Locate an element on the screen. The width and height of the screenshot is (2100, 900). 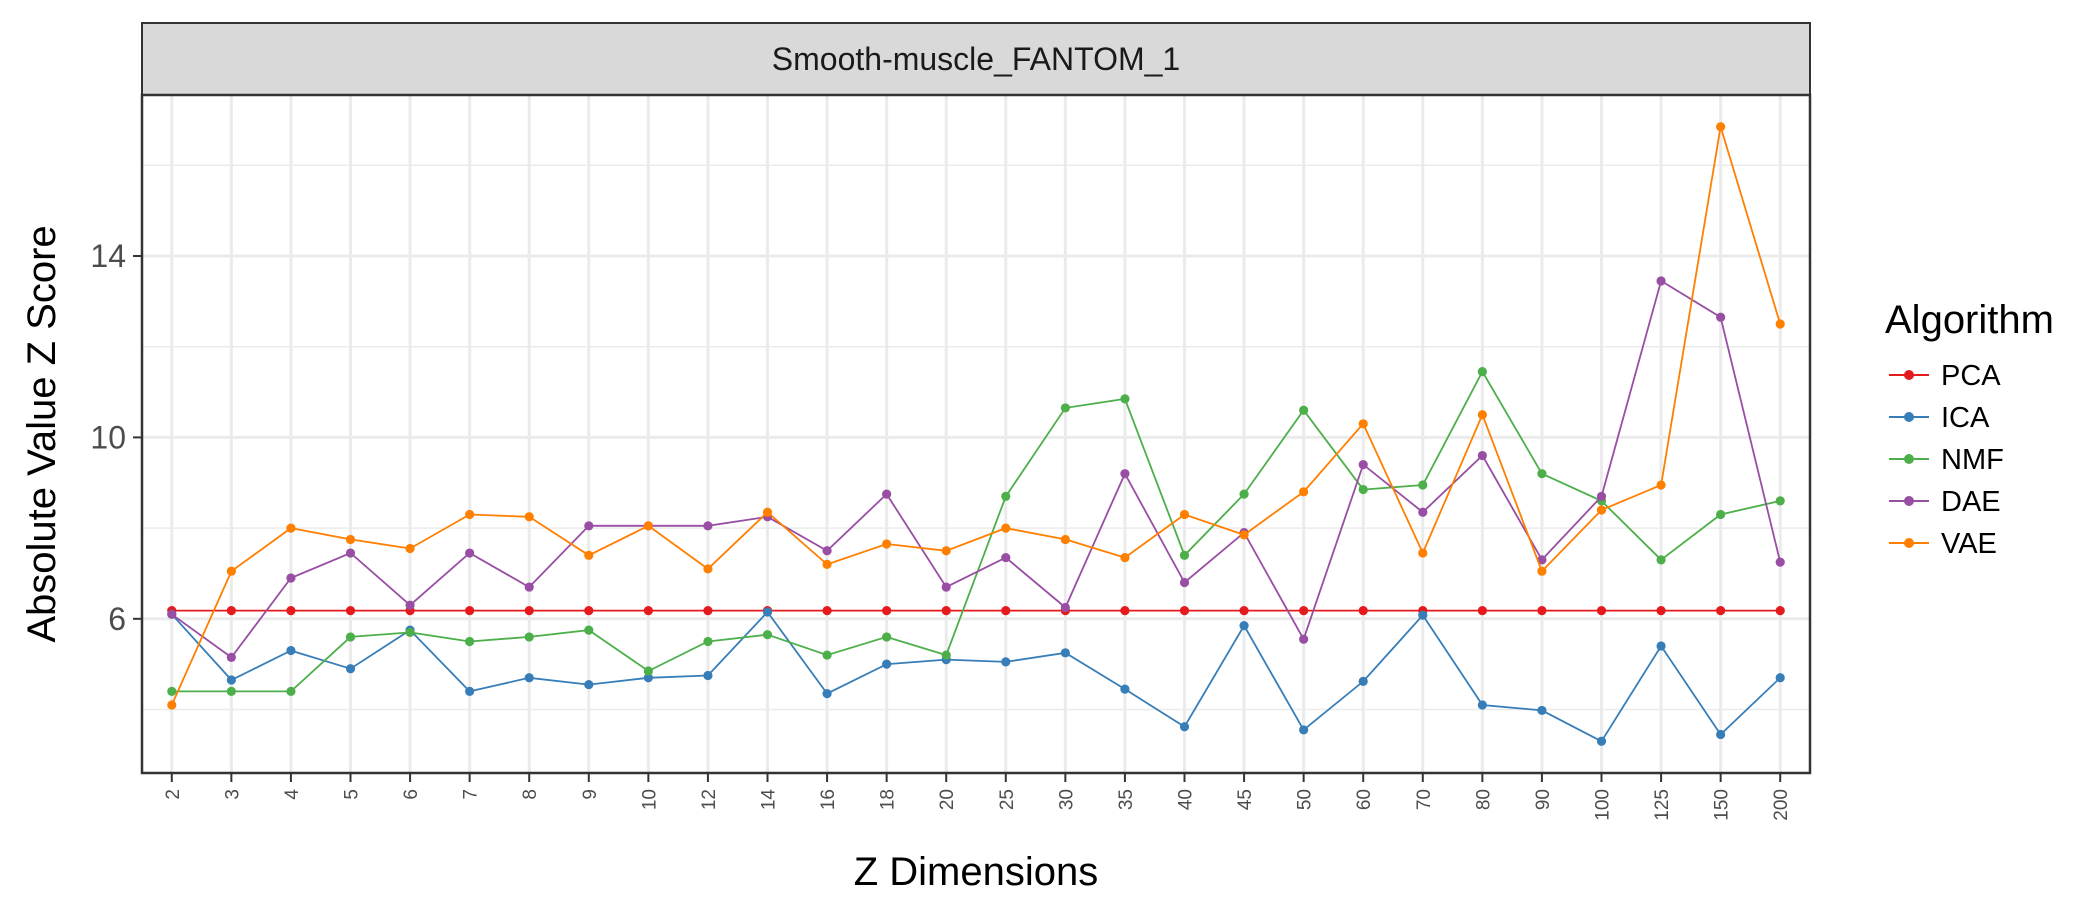
x-tick-label: 18 is located at coordinates (888, 799).